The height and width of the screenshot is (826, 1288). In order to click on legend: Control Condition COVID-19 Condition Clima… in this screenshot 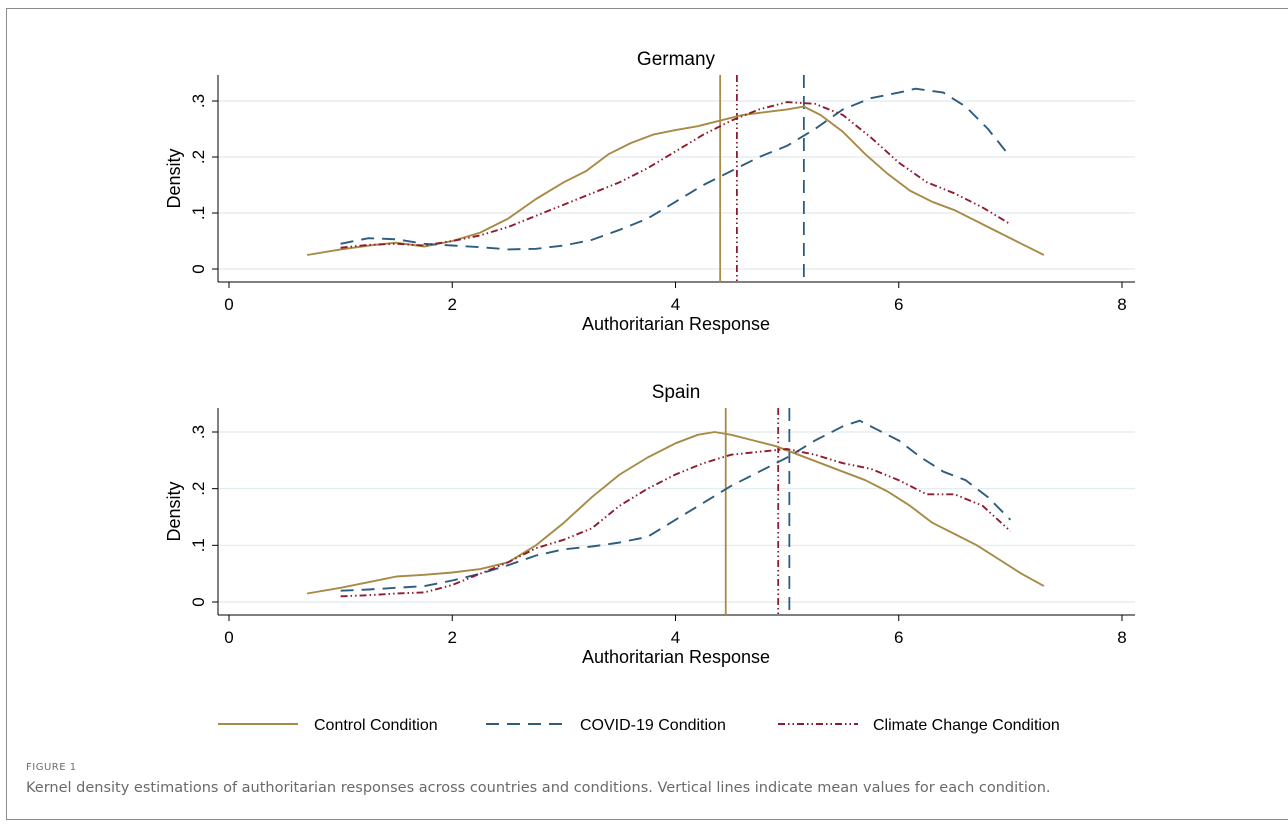, I will do `click(639, 725)`.